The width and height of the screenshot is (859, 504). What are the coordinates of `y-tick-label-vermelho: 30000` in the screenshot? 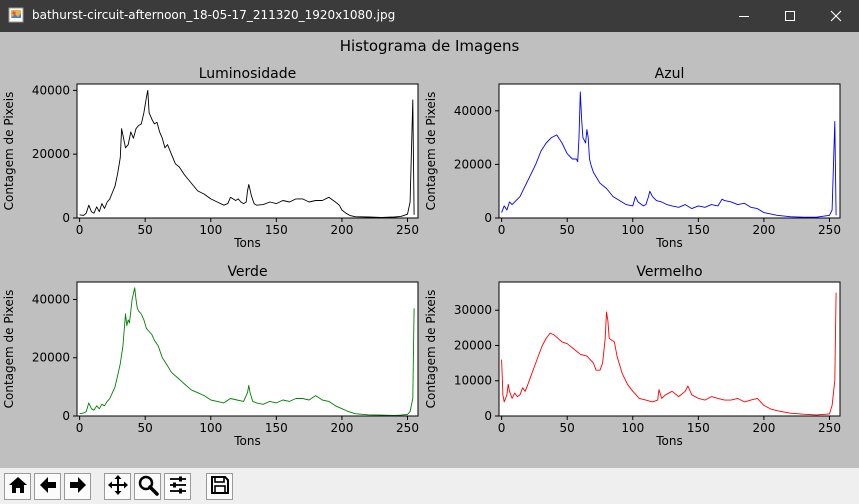 It's located at (473, 310).